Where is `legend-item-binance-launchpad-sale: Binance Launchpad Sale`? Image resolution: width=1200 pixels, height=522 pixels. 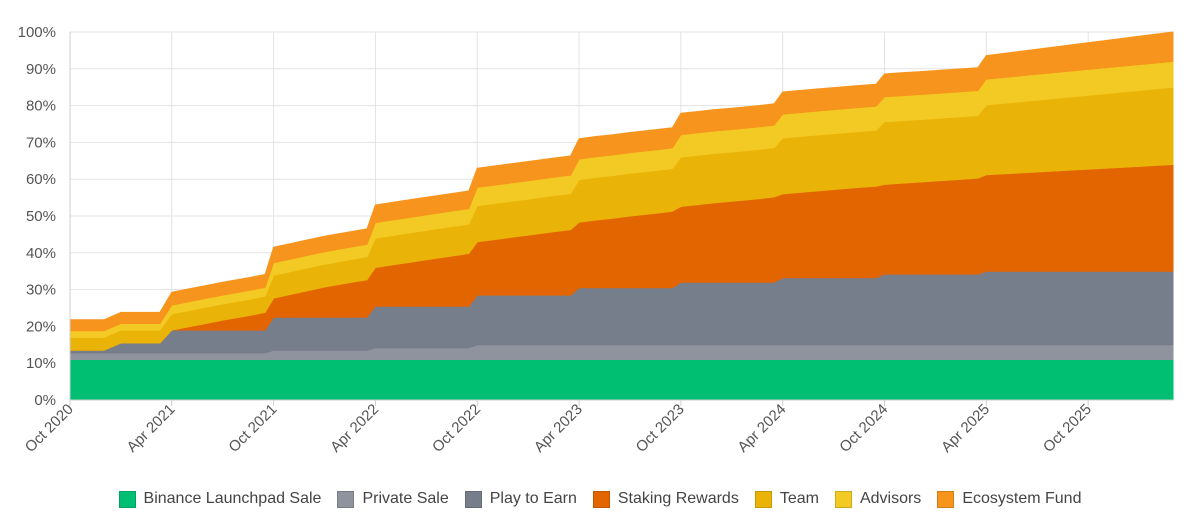 legend-item-binance-launchpad-sale: Binance Launchpad Sale is located at coordinates (220, 499).